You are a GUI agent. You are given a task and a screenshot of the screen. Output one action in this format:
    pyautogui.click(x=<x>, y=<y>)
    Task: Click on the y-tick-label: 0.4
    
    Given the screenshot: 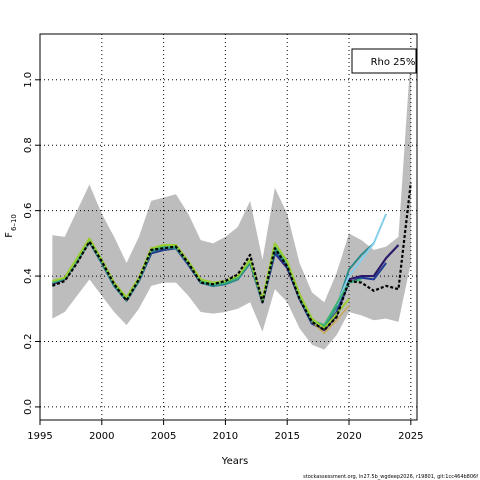 What is the action you would take?
    pyautogui.click(x=28, y=276)
    